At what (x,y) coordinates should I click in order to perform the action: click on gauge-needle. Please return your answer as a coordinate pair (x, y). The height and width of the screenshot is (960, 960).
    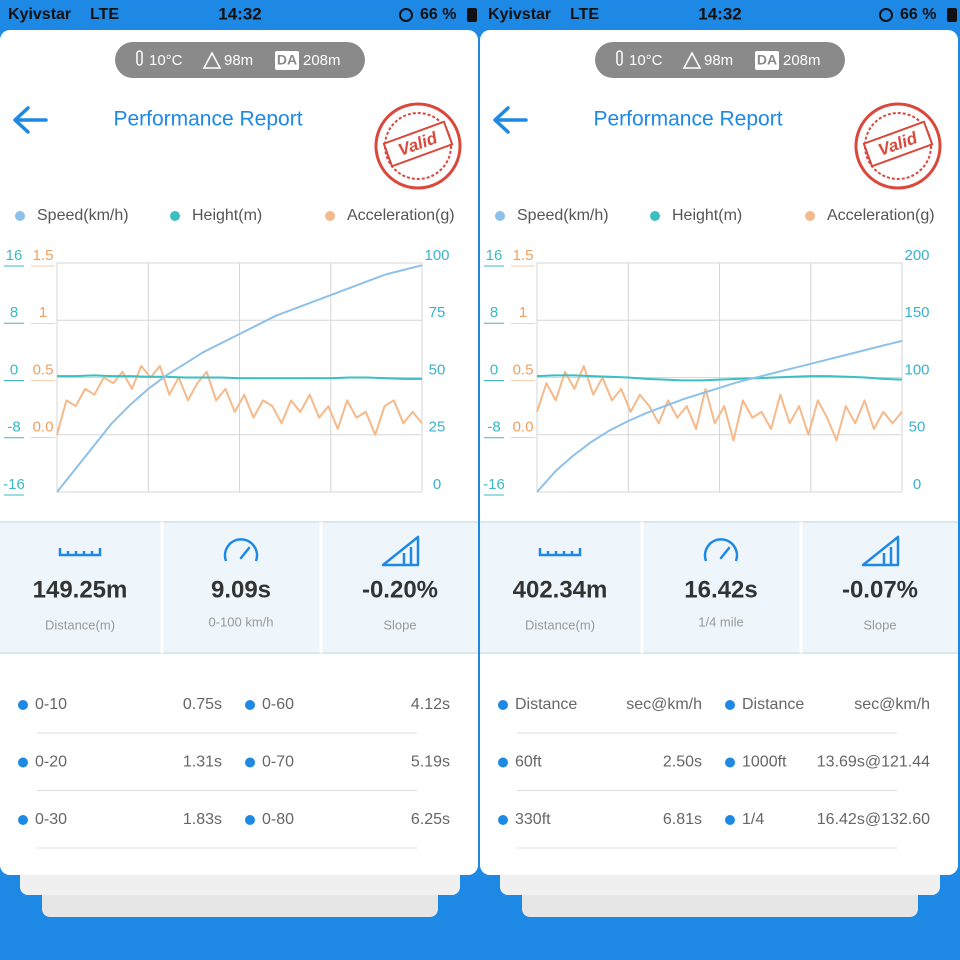
    Looking at the image, I should click on (245, 553).